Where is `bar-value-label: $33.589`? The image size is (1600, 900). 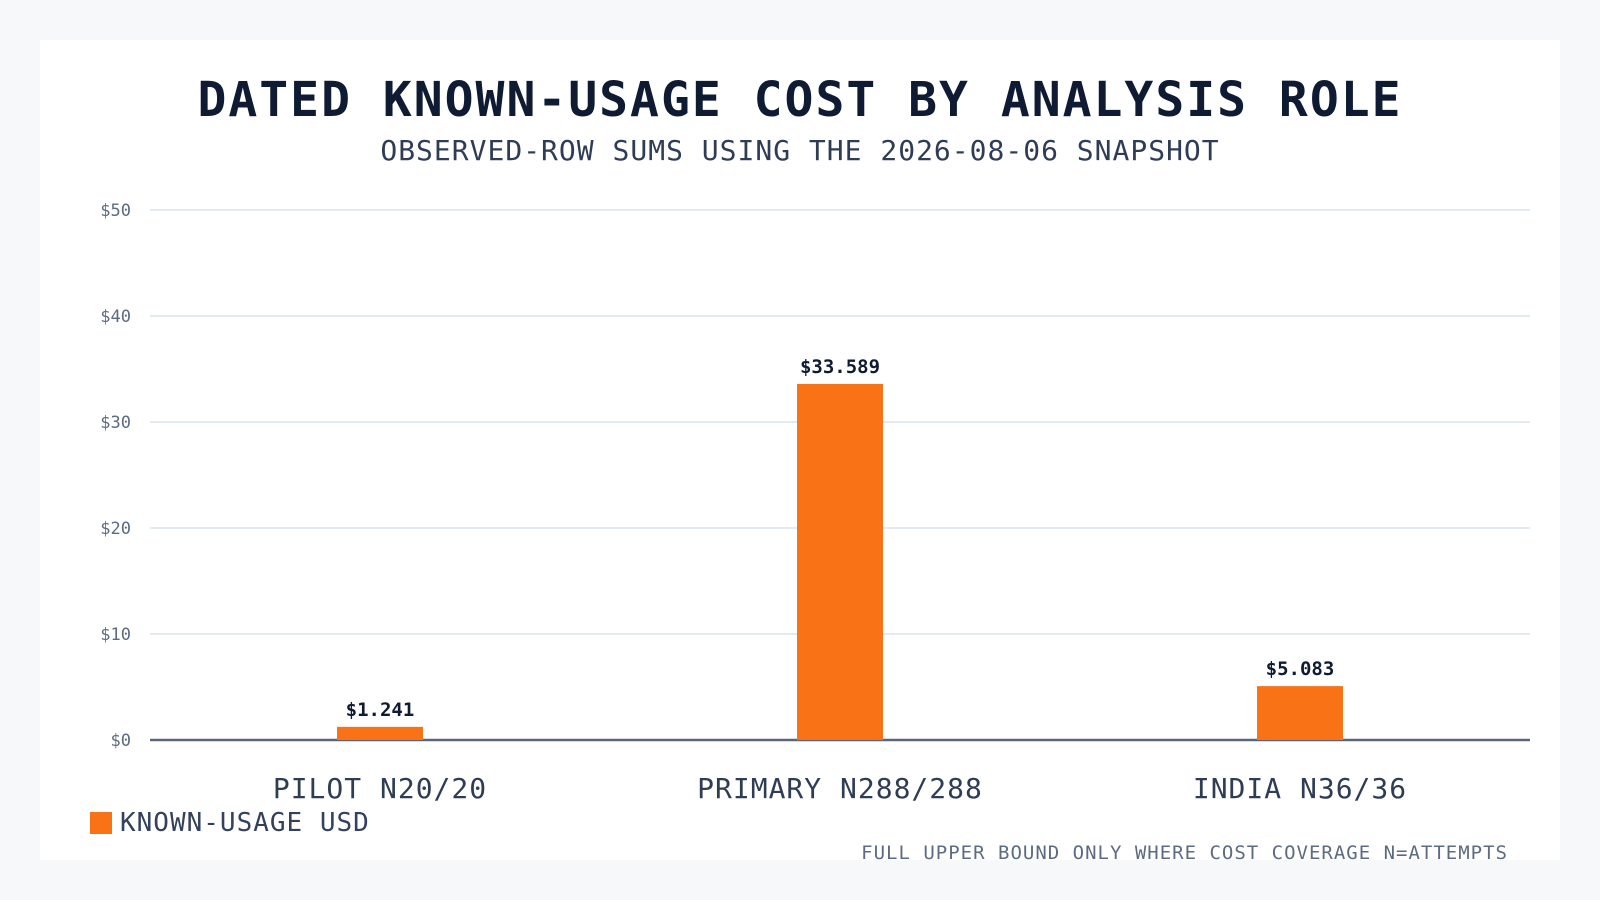 bar-value-label: $33.589 is located at coordinates (840, 367).